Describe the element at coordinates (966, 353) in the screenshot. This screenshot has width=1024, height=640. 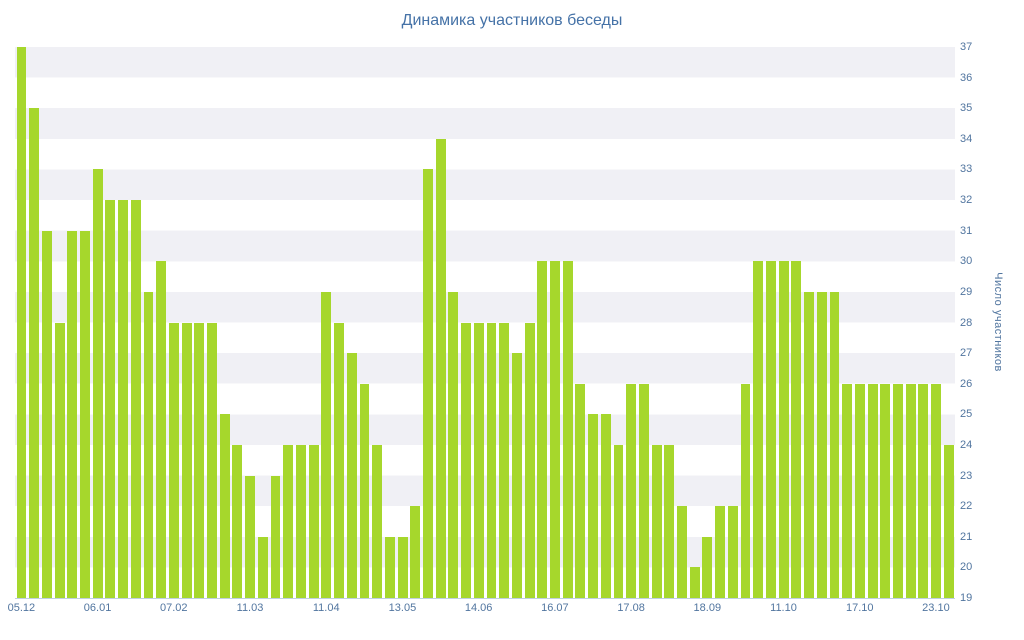
I see `y-tick-label: 27` at that location.